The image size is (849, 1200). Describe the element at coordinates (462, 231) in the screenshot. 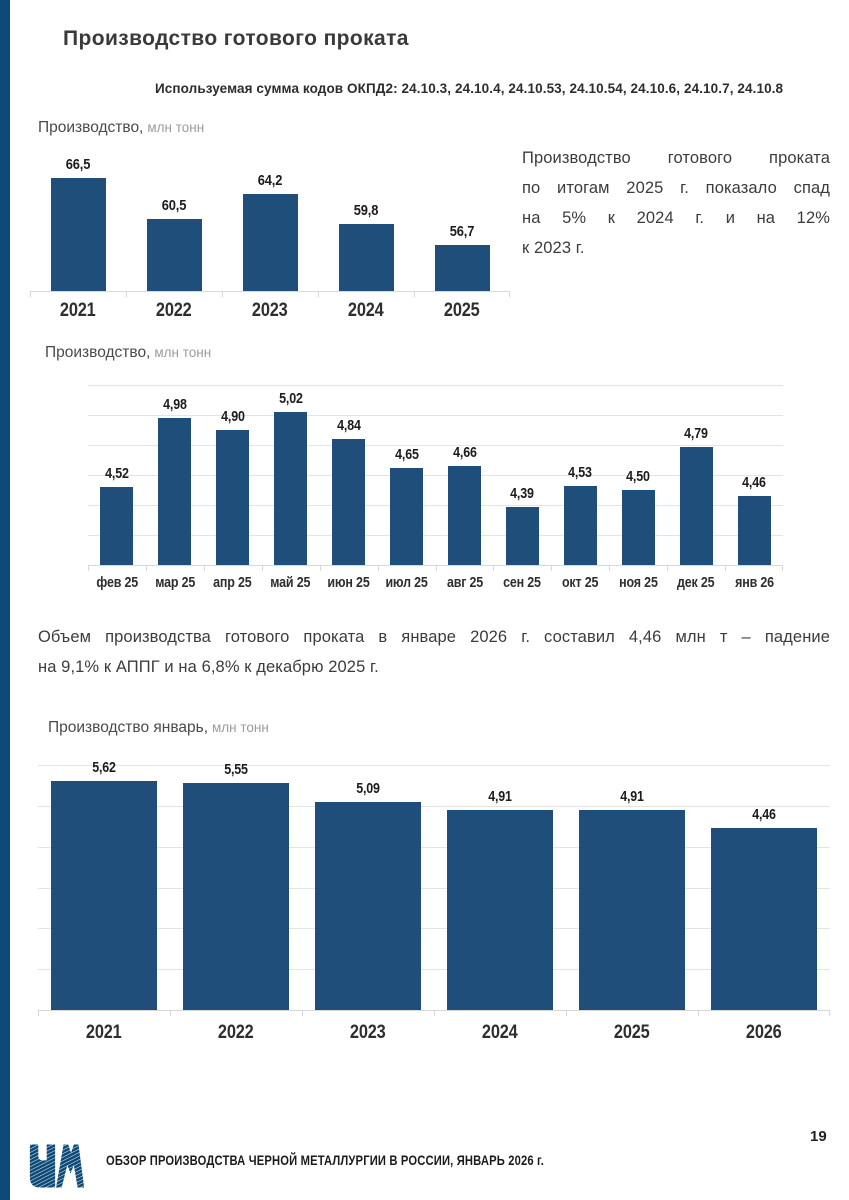

I see `bar-value-label: 56,7` at that location.